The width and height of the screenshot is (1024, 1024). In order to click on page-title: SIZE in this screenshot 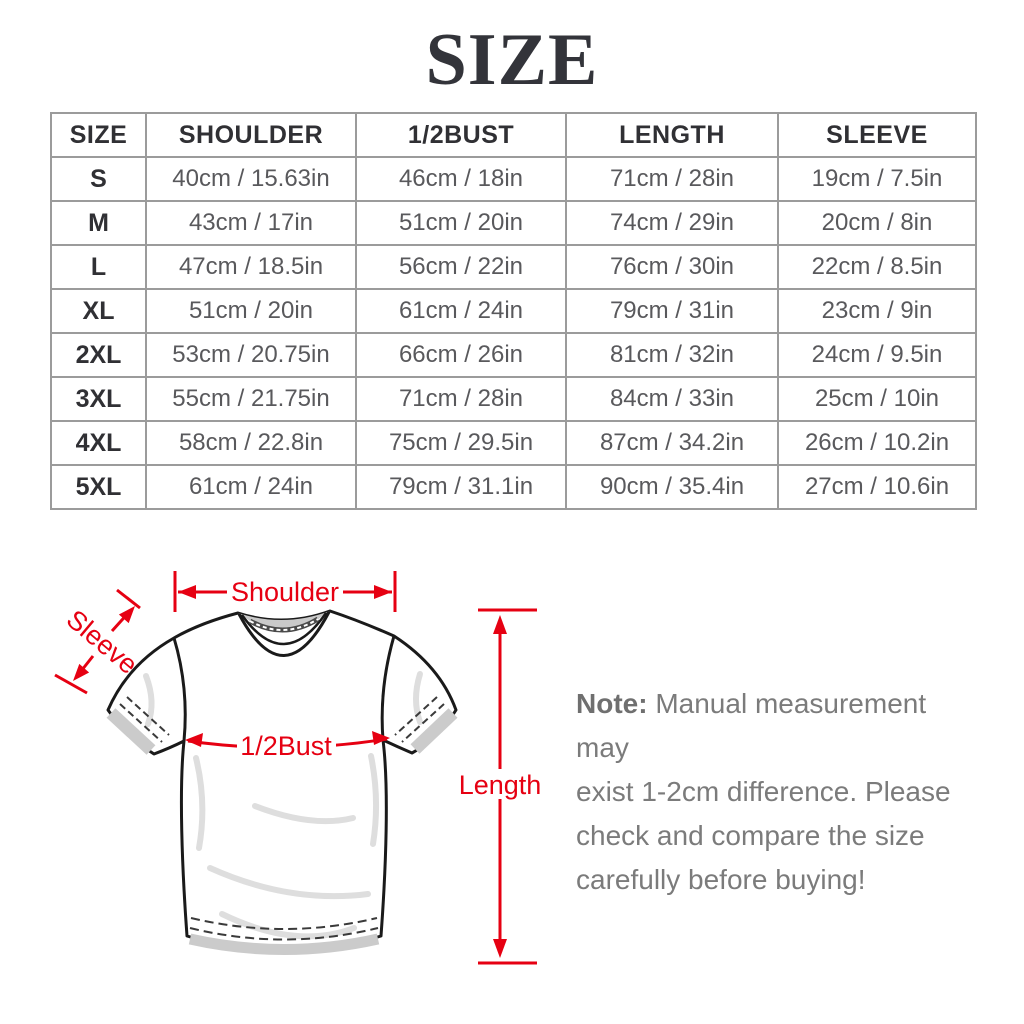, I will do `click(512, 60)`.